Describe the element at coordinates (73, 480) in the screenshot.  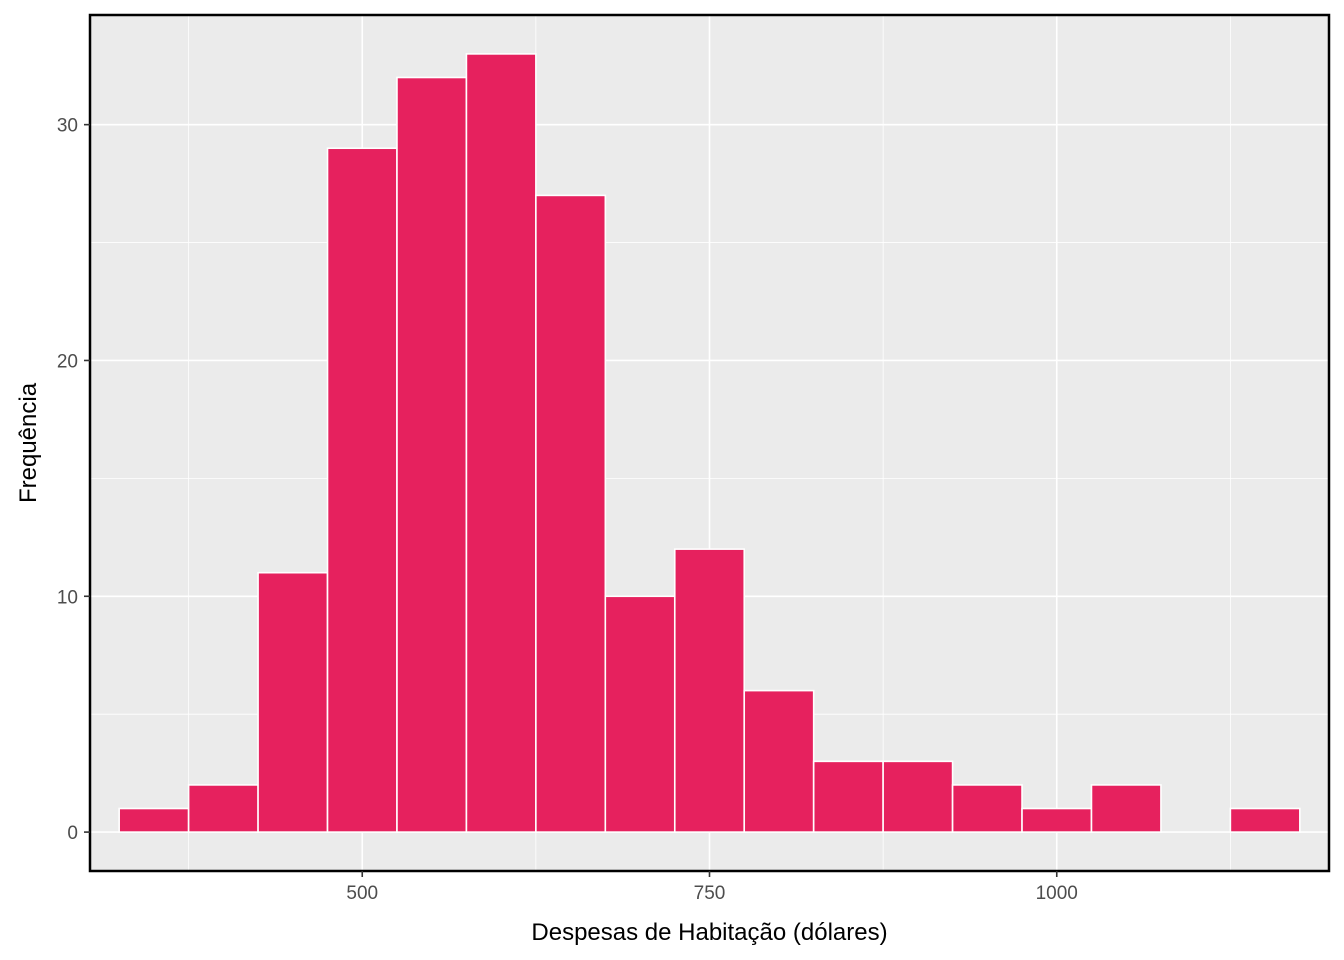
I see `y-axis: 0 10 20 30` at that location.